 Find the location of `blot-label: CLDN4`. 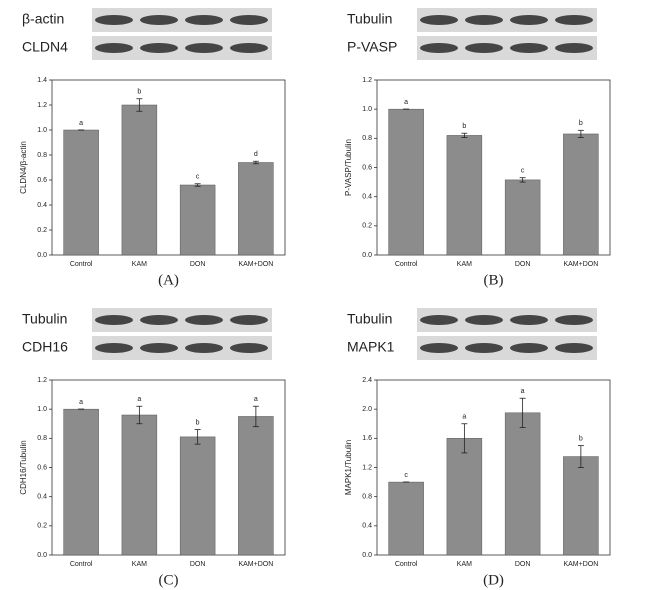

blot-label: CLDN4 is located at coordinates (45, 47).